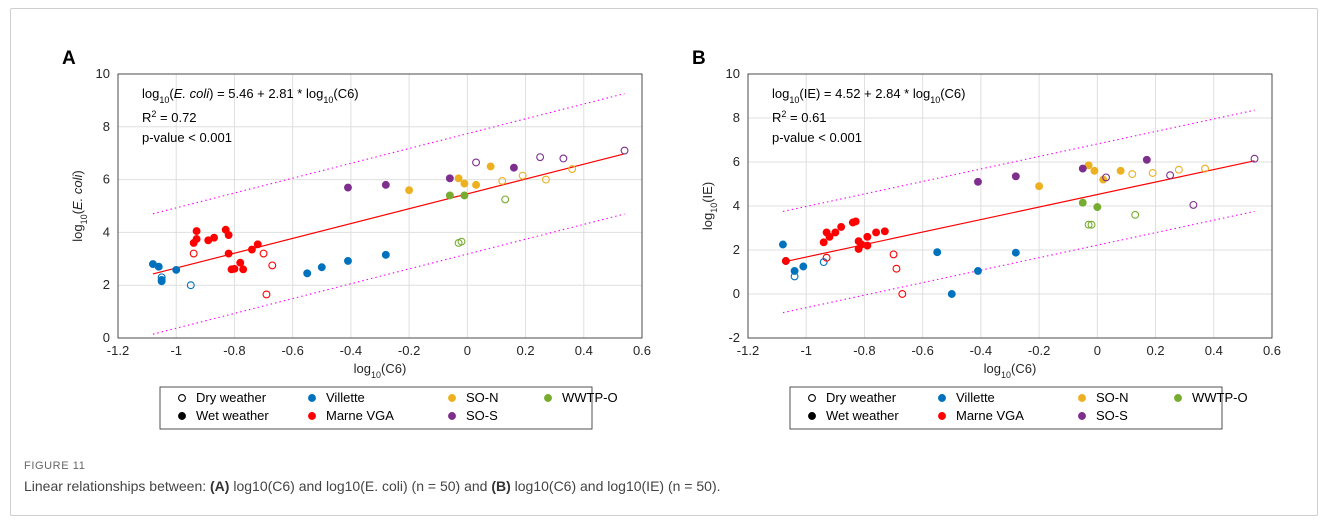 The height and width of the screenshot is (524, 1328). Describe the element at coordinates (1220, 397) in the screenshot. I see `legend-label-wwtp-o: WWTP-O` at that location.